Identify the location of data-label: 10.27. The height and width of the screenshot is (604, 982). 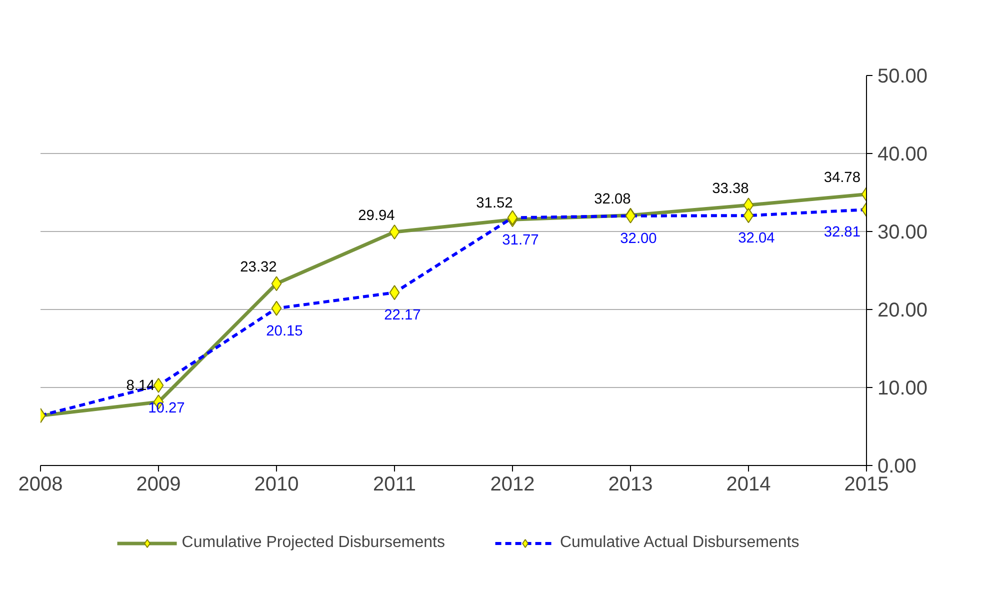
(166, 408).